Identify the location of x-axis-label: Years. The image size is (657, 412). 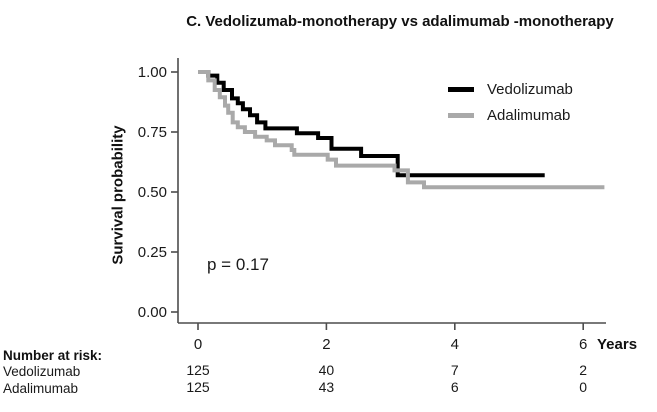
(617, 344).